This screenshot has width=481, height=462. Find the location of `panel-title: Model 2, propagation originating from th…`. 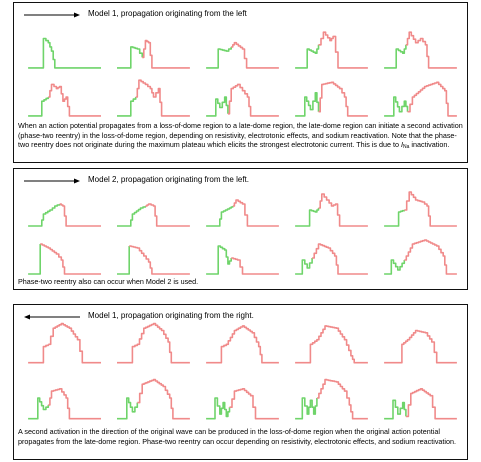

panel-title: Model 2, propagation originating from th… is located at coordinates (168, 179).